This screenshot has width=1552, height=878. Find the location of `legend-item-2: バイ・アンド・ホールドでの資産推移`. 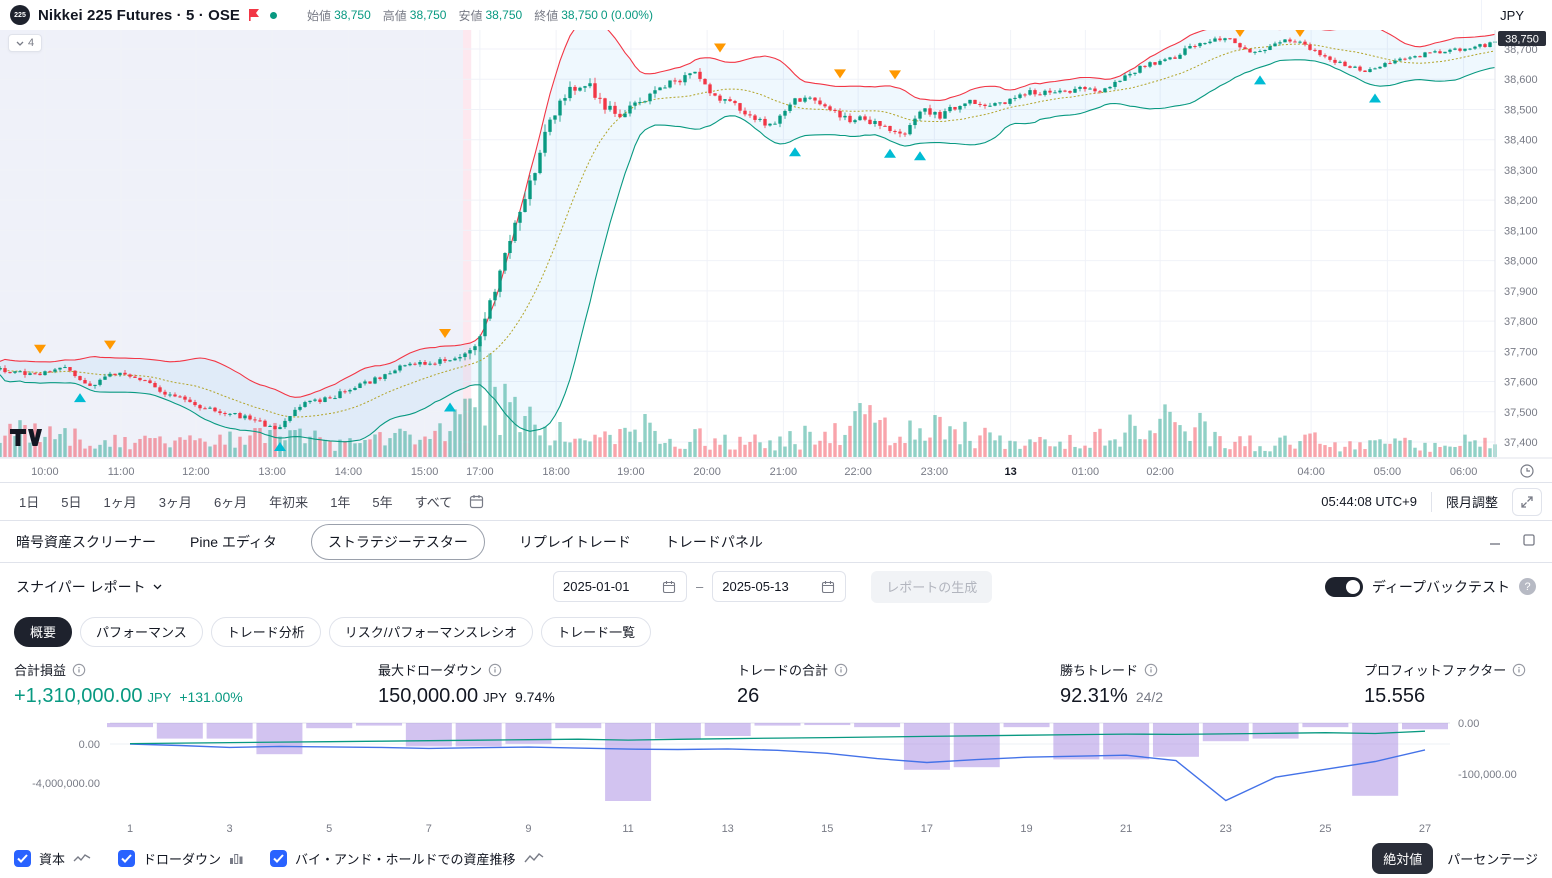

legend-item-2: バイ・アンド・ホールドでの資産推移 is located at coordinates (407, 858).